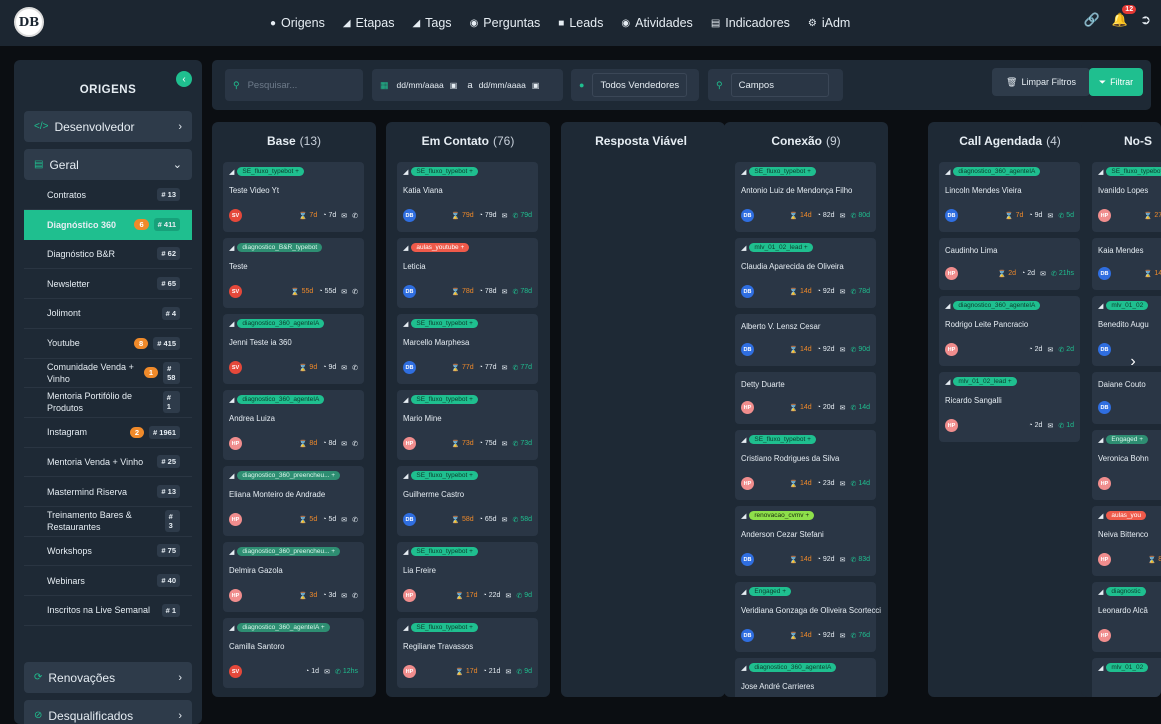  What do you see at coordinates (29, 22) in the screenshot?
I see `app-logo: DB` at bounding box center [29, 22].